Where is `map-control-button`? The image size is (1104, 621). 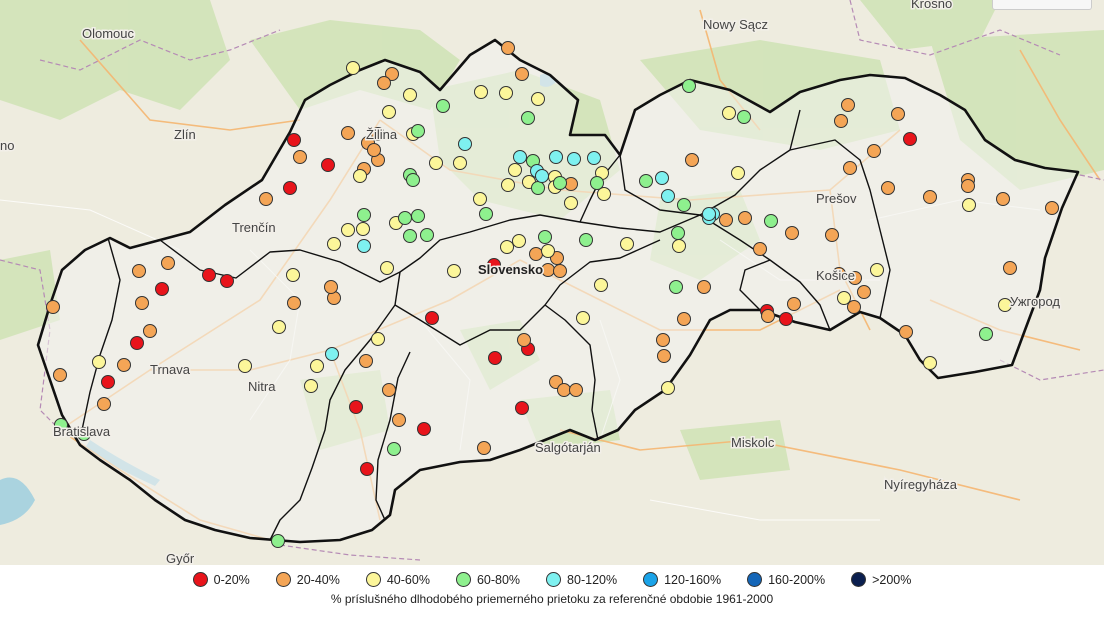 map-control-button is located at coordinates (1042, 5).